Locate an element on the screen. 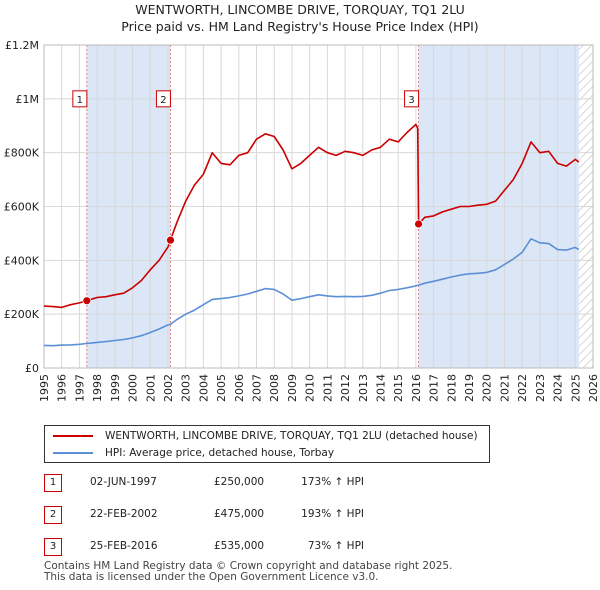 Image resolution: width=600 pixels, height=590 pixels. transaction-number-badge: 2 is located at coordinates (53, 515).